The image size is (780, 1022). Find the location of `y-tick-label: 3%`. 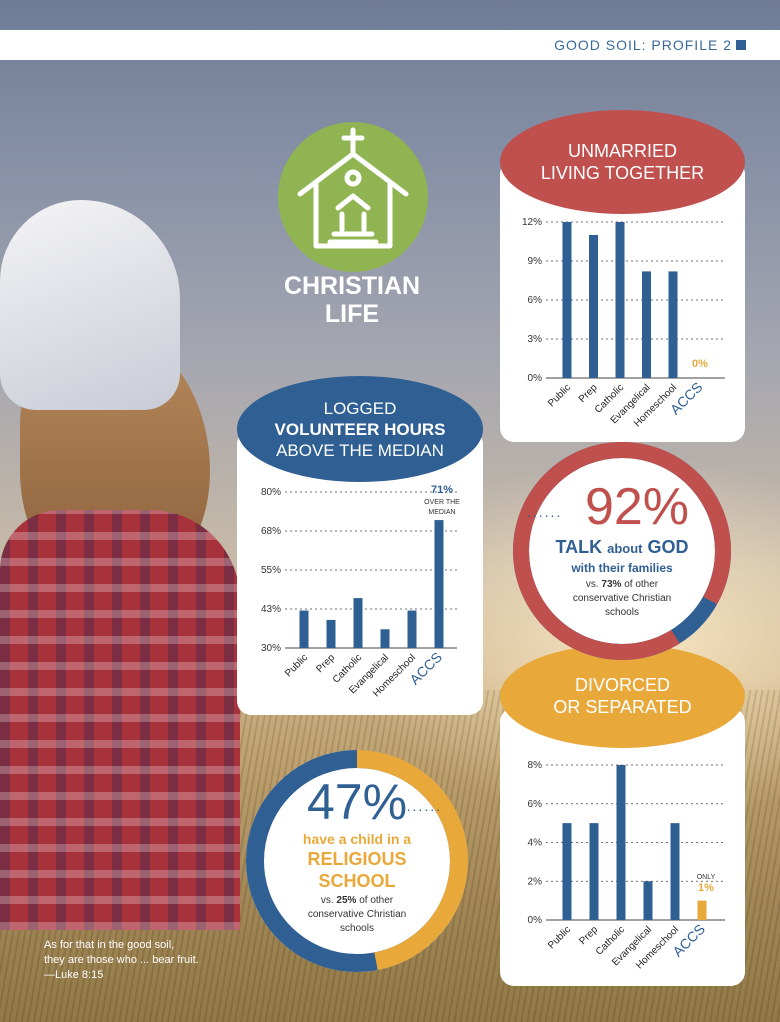

y-tick-label: 3% is located at coordinates (535, 339).